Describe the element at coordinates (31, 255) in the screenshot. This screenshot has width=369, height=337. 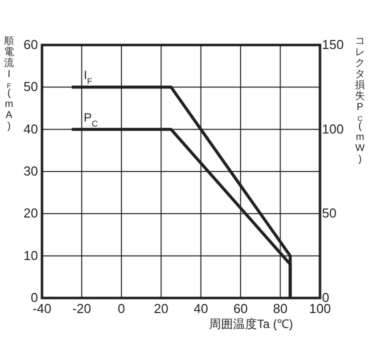
I see `y-tick-label: 10` at that location.